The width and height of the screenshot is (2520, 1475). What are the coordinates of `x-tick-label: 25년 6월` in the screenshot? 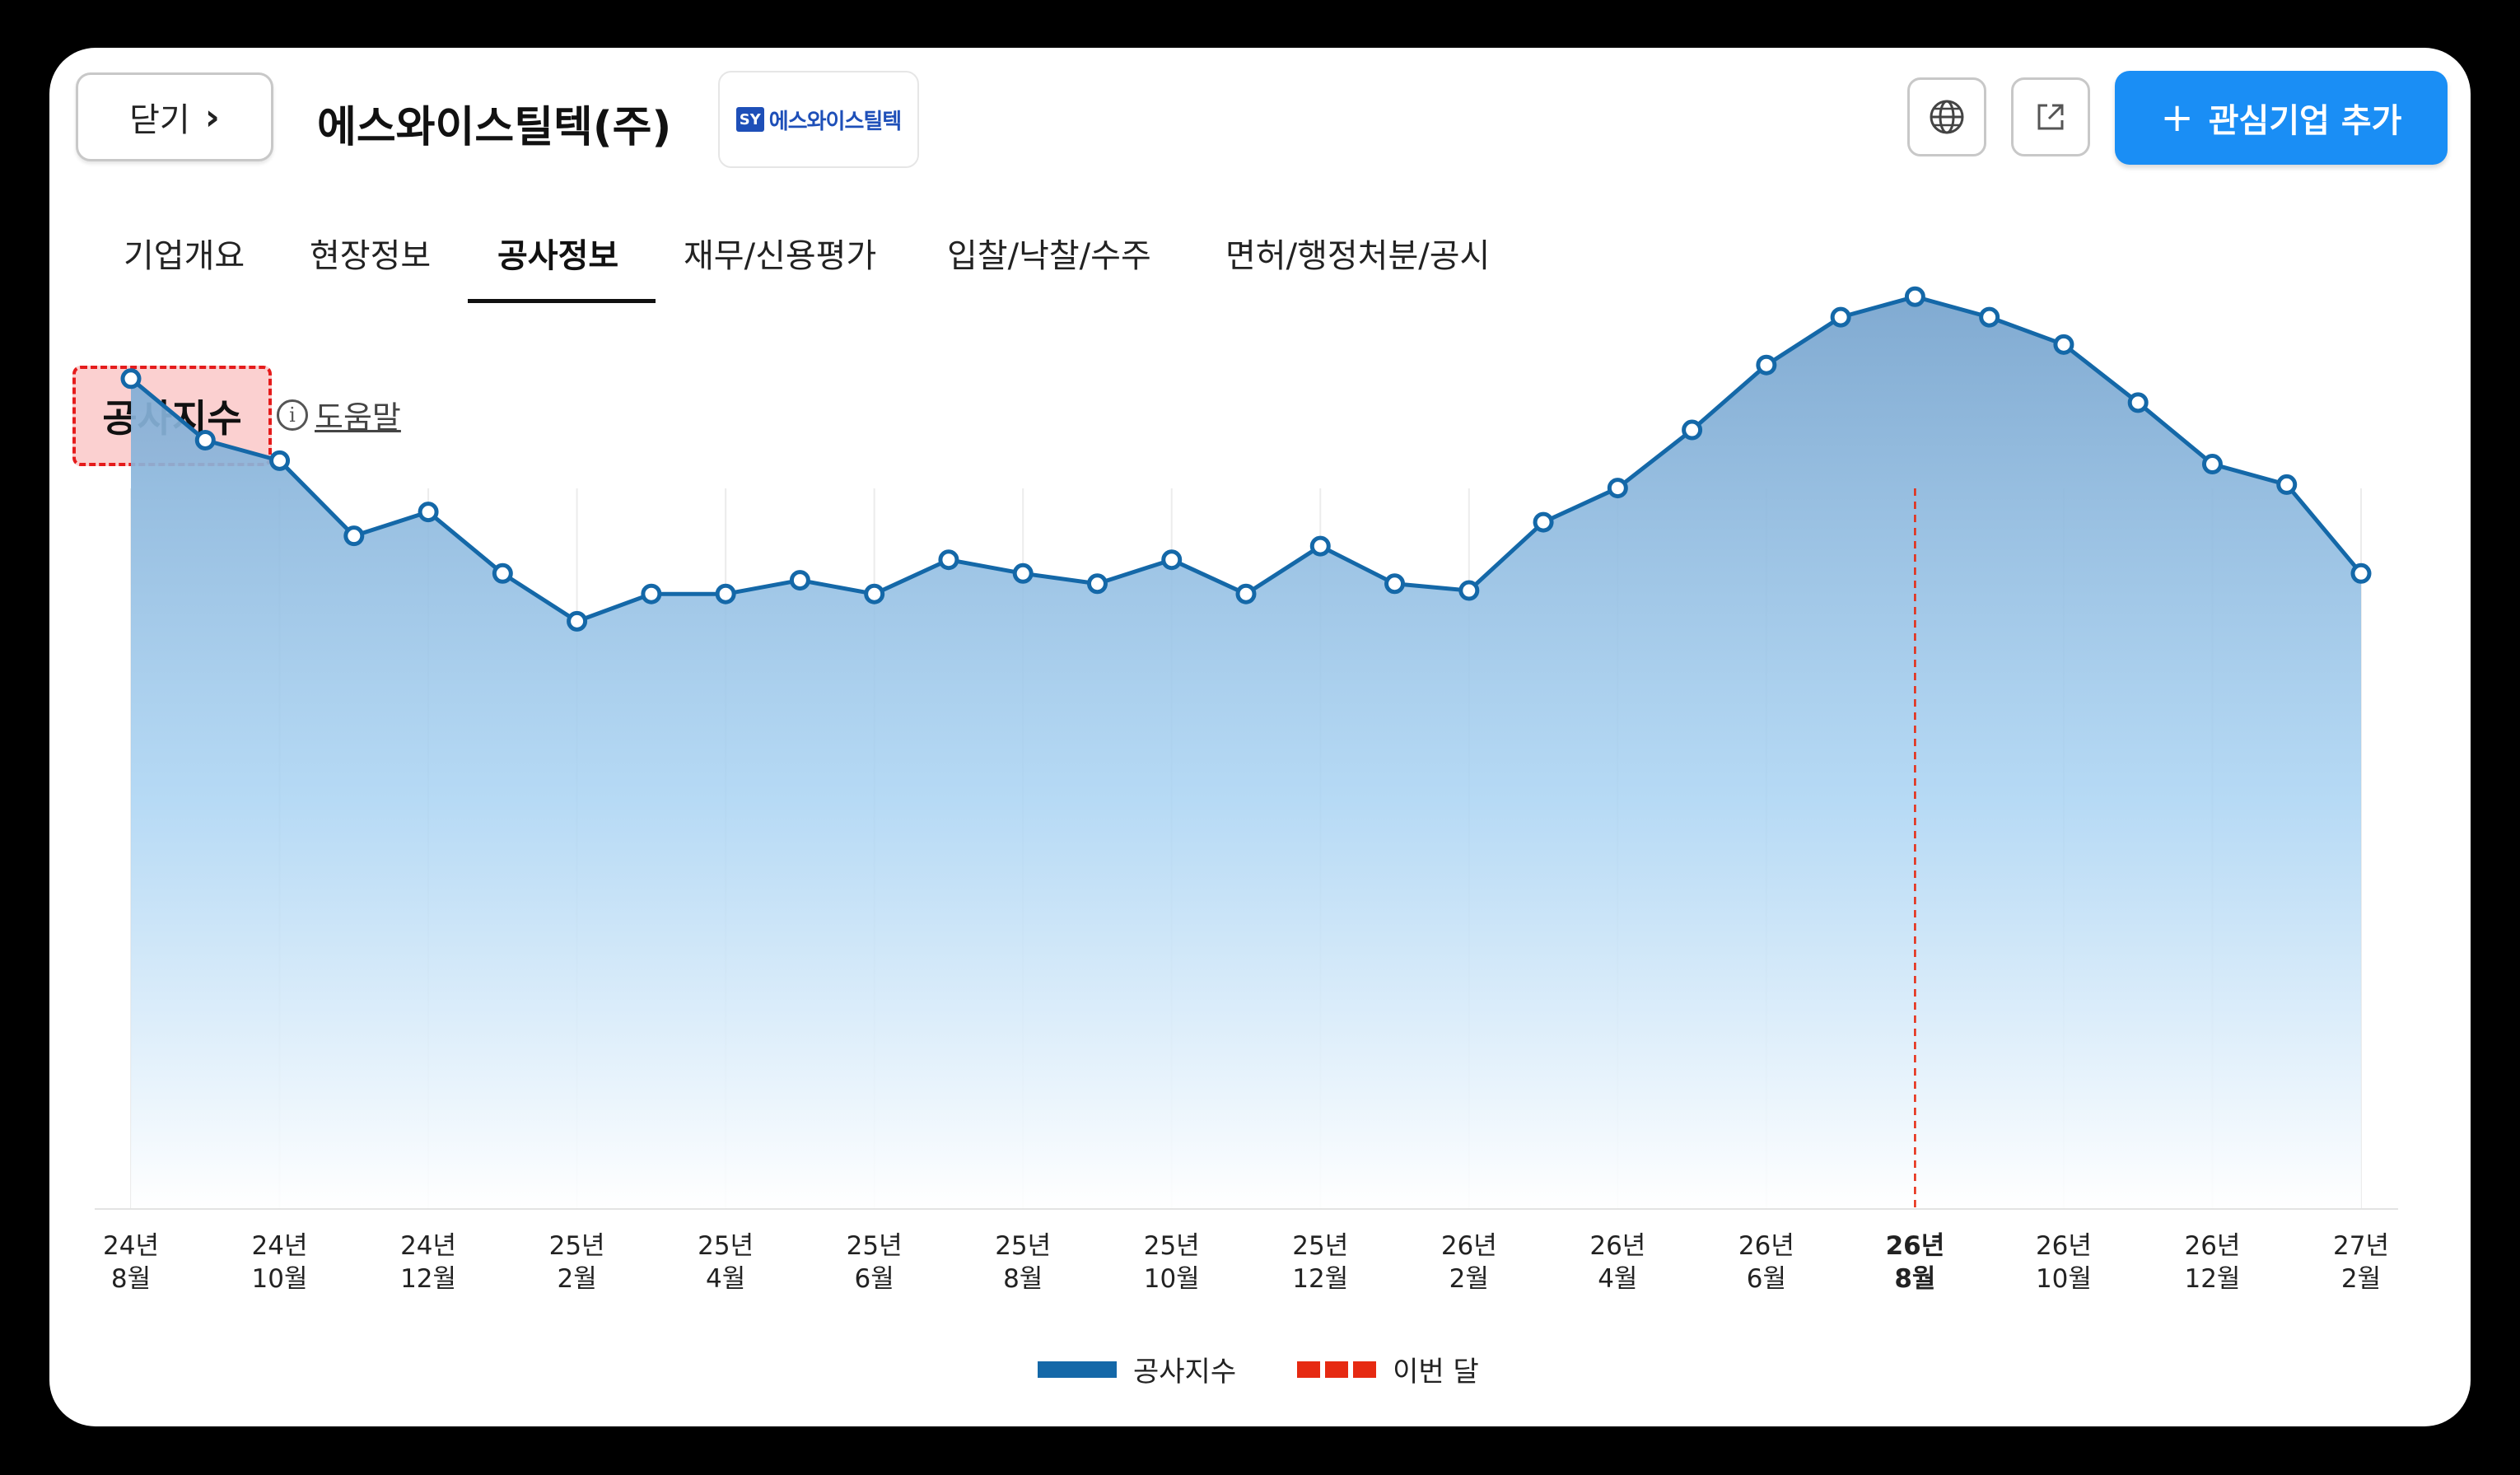 It's located at (875, 1262).